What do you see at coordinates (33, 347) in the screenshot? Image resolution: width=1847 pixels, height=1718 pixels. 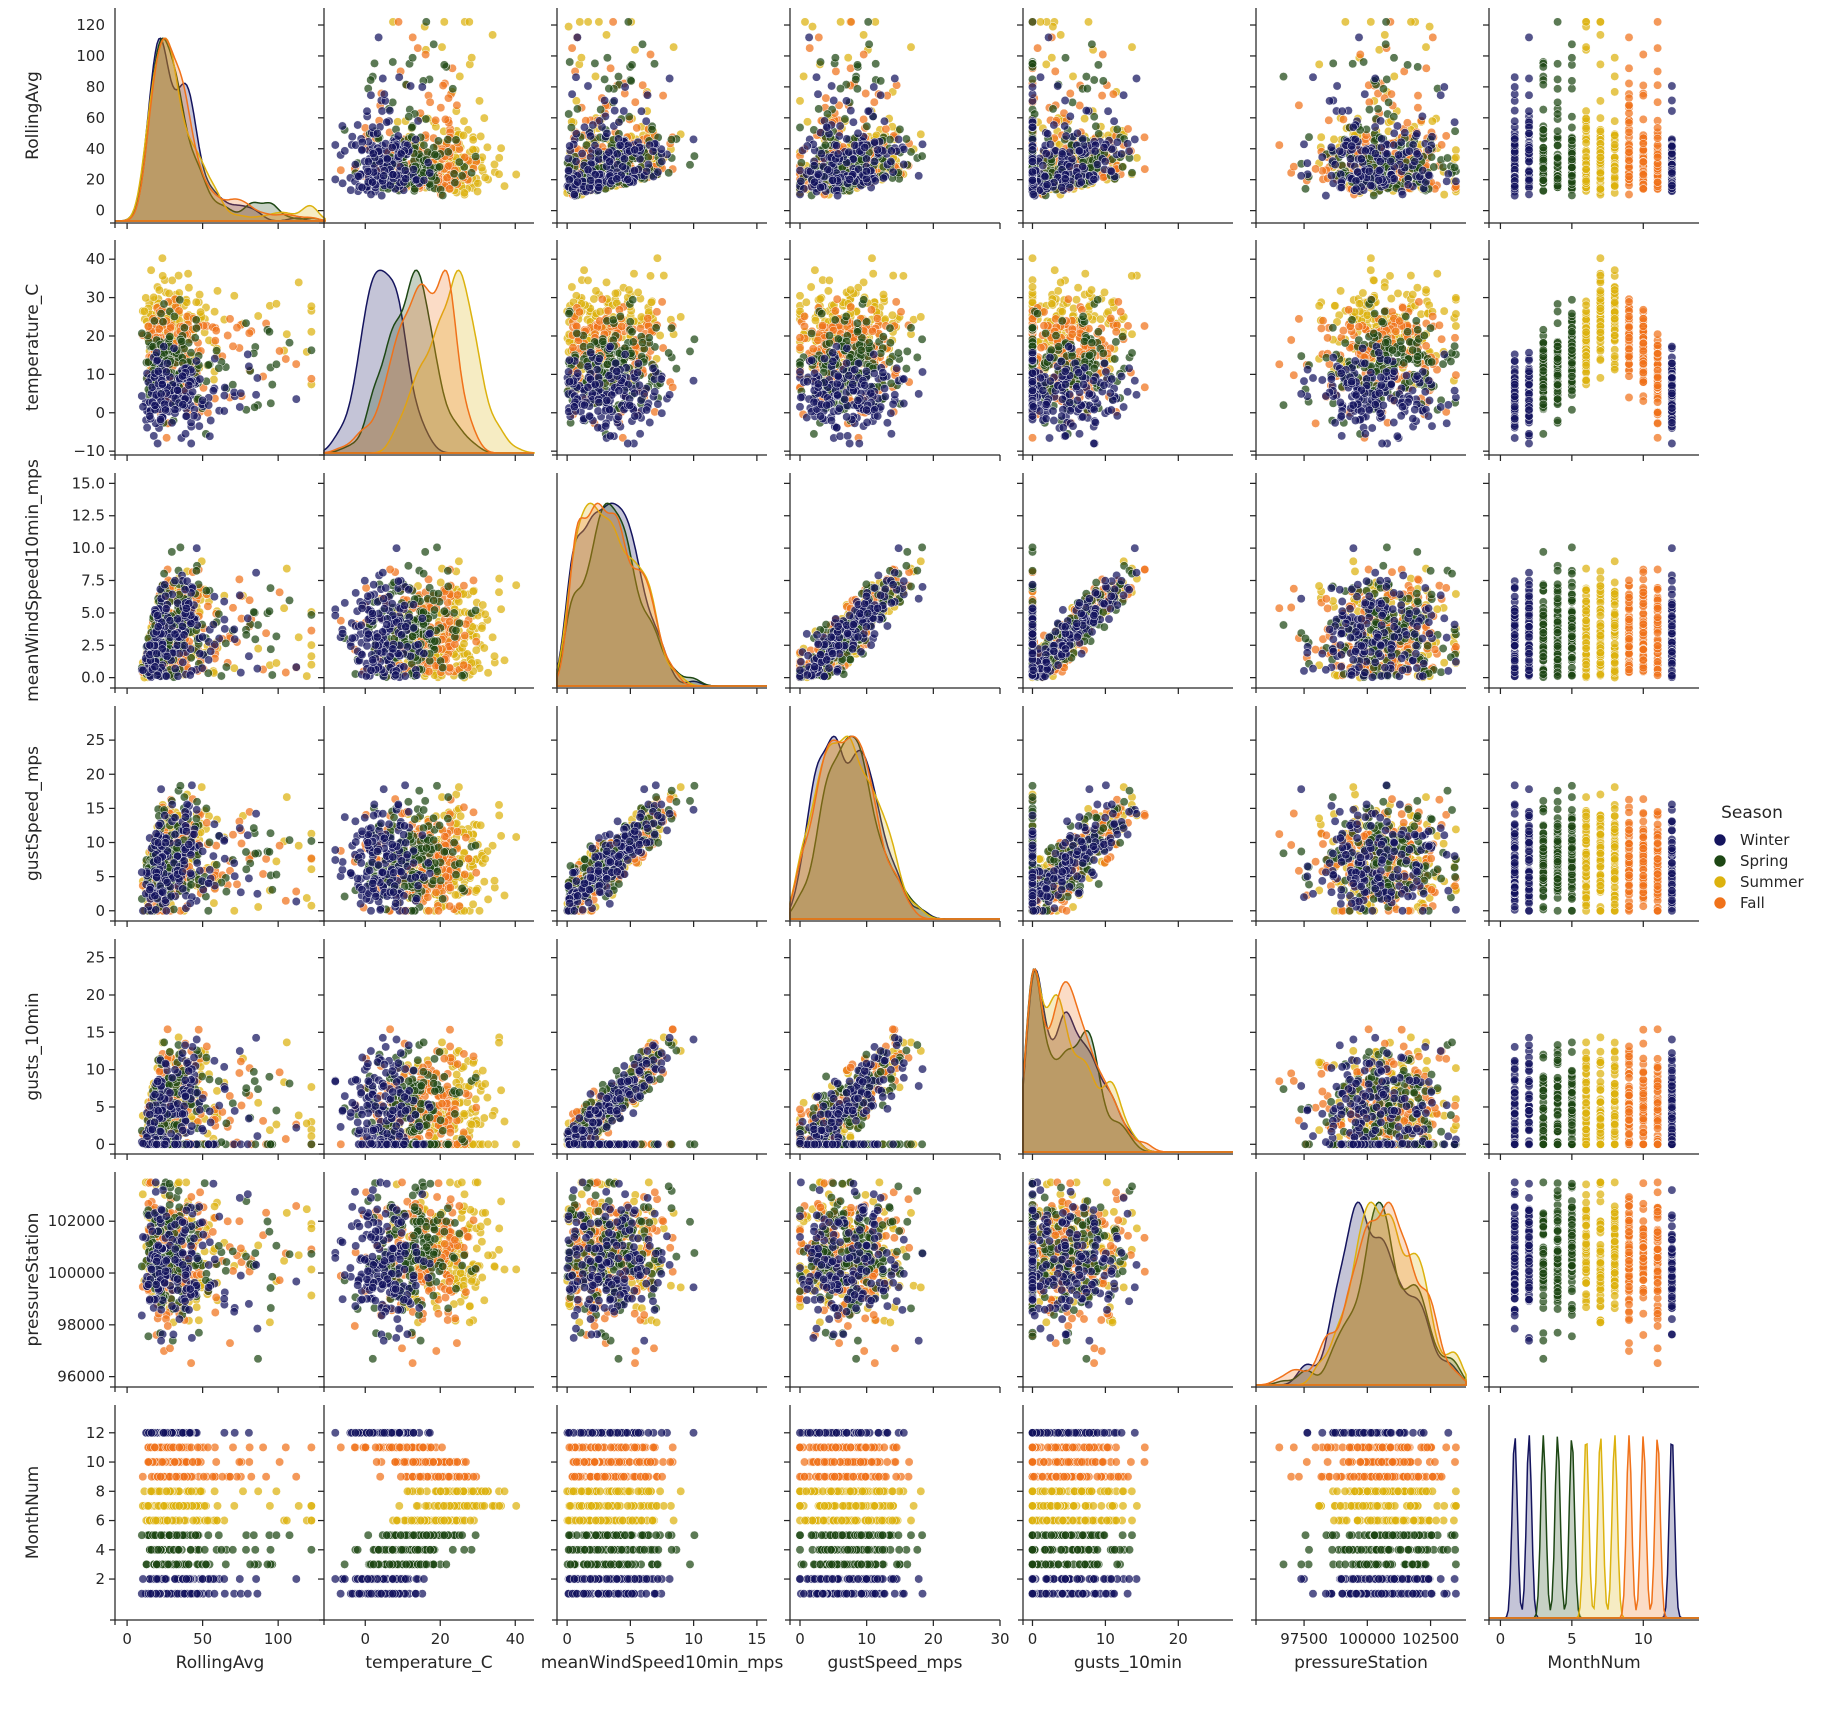 I see `y-axis-label: temperature_C` at bounding box center [33, 347].